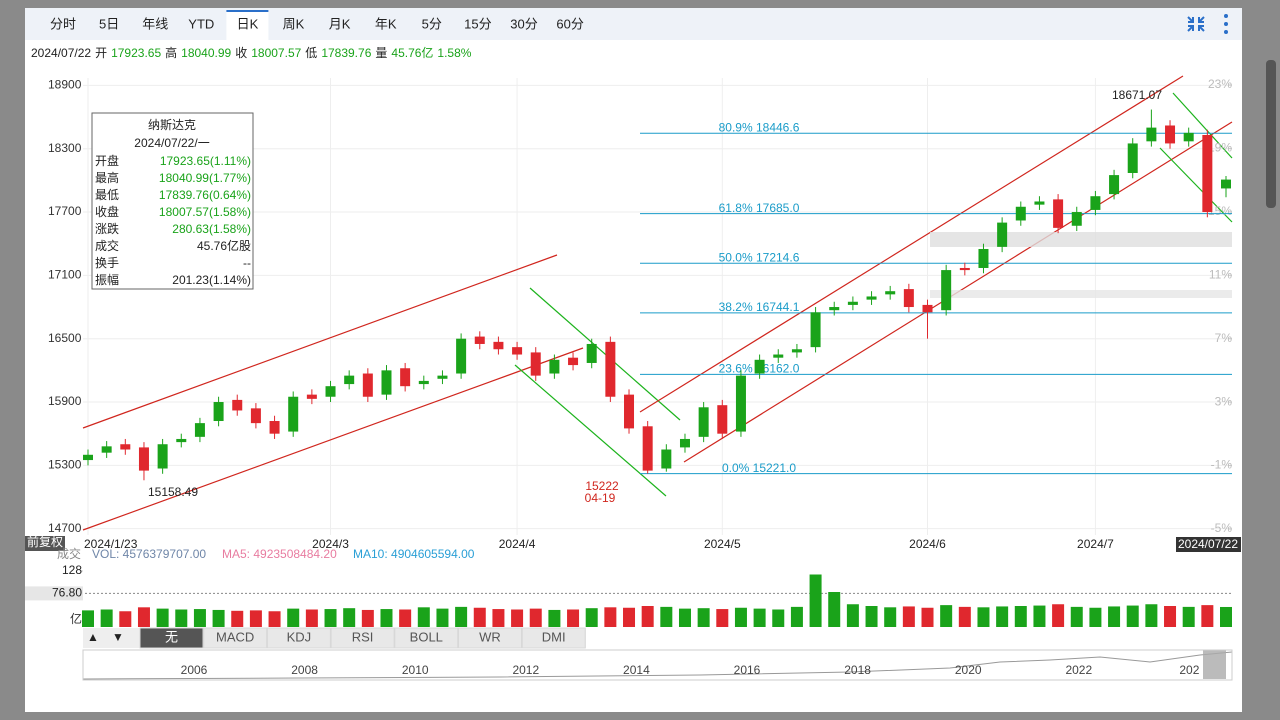 The width and height of the screenshot is (1280, 720). What do you see at coordinates (311, 53) in the screenshot?
I see `info-label: 低` at bounding box center [311, 53].